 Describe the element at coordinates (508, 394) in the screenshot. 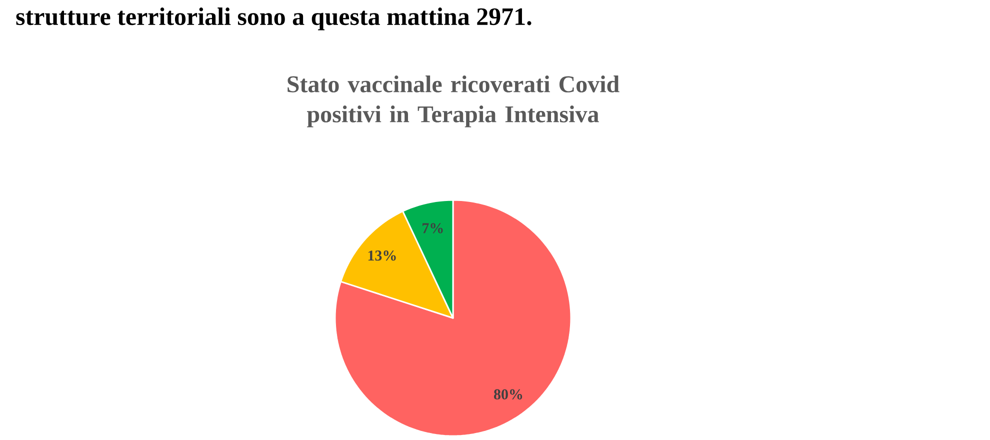

I see `data-label: 80%` at that location.